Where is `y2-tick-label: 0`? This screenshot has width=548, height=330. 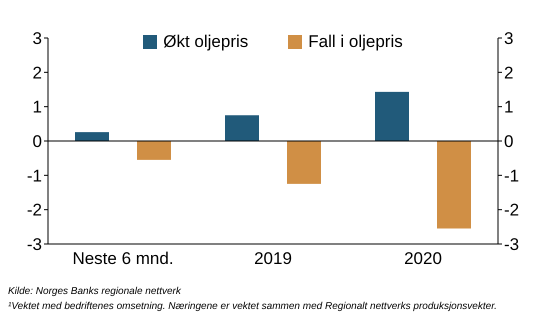 y2-tick-label: 0 is located at coordinates (509, 142).